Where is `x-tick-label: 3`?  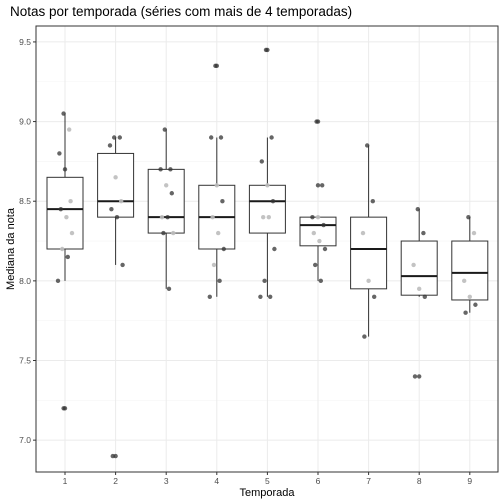 x-tick-label: 3 is located at coordinates (166, 481).